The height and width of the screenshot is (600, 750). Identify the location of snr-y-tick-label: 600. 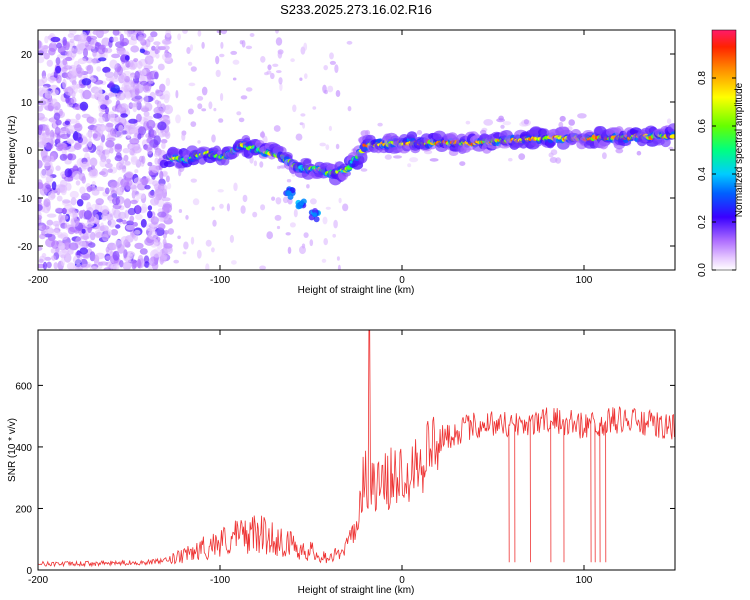
(23, 386).